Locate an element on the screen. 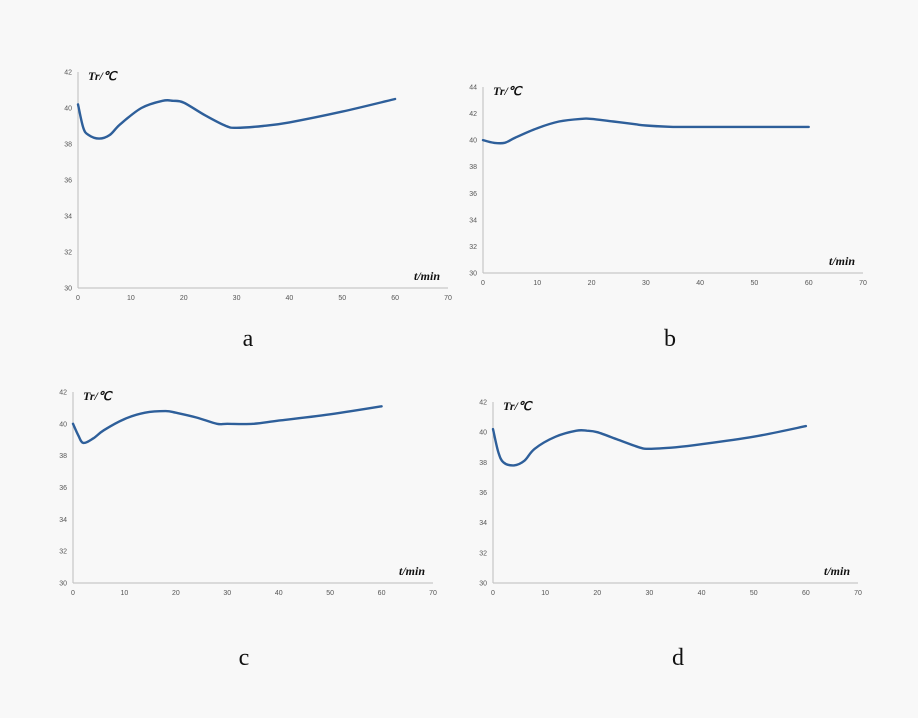 The image size is (918, 718). panel-label-a: a is located at coordinates (248, 339).